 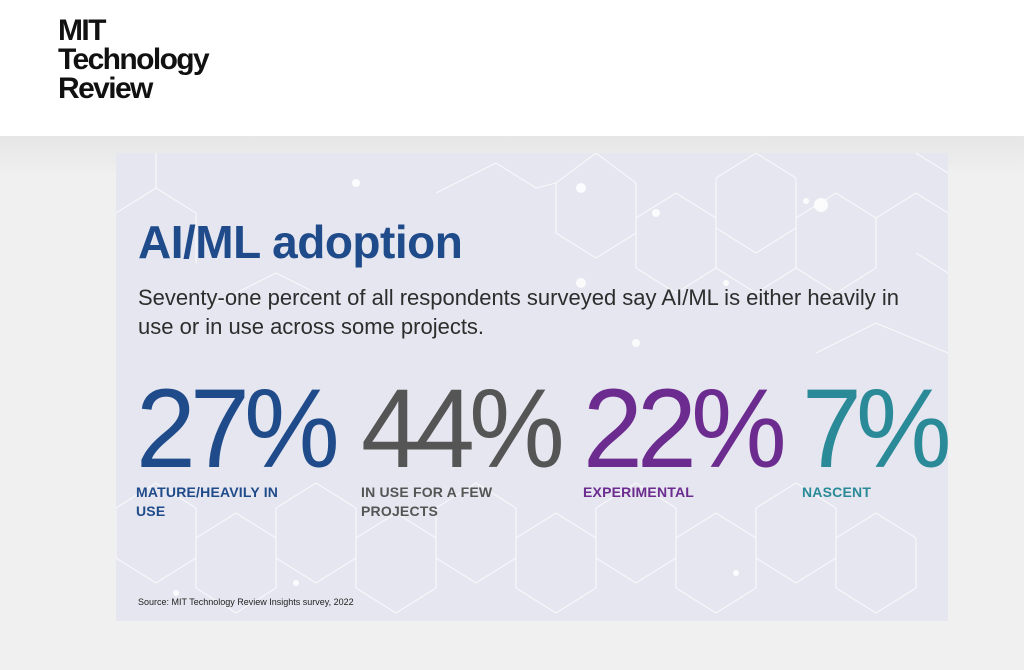 I want to click on stat-value: 22%, so click(x=685, y=428).